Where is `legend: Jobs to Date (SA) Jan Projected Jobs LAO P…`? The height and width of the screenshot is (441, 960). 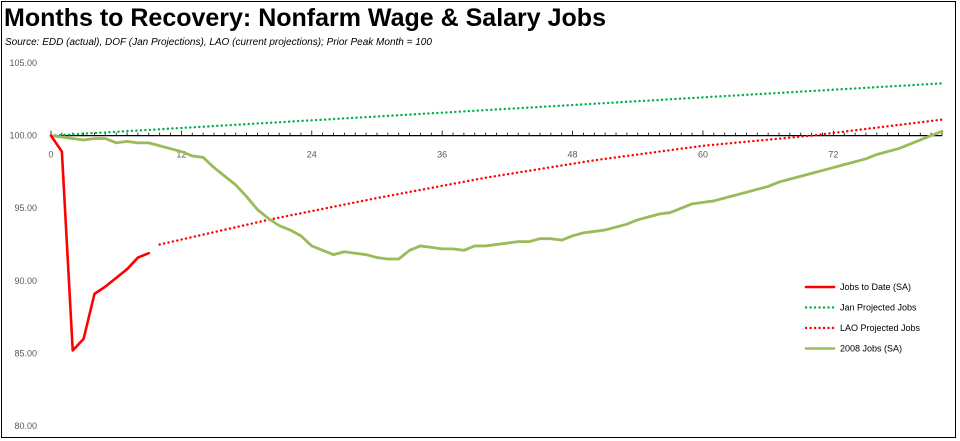 legend: Jobs to Date (SA) Jan Projected Jobs LAO P… is located at coordinates (862, 318).